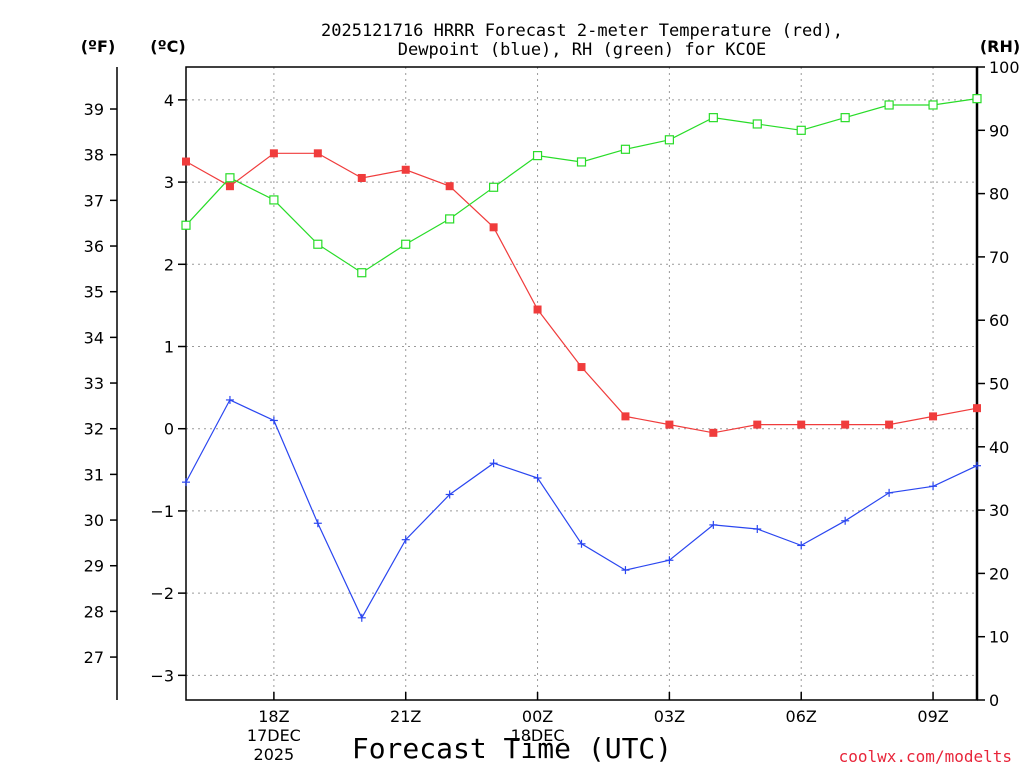 The image size is (1024, 768). What do you see at coordinates (801, 716) in the screenshot?
I see `x-tick-label: 06Z` at bounding box center [801, 716].